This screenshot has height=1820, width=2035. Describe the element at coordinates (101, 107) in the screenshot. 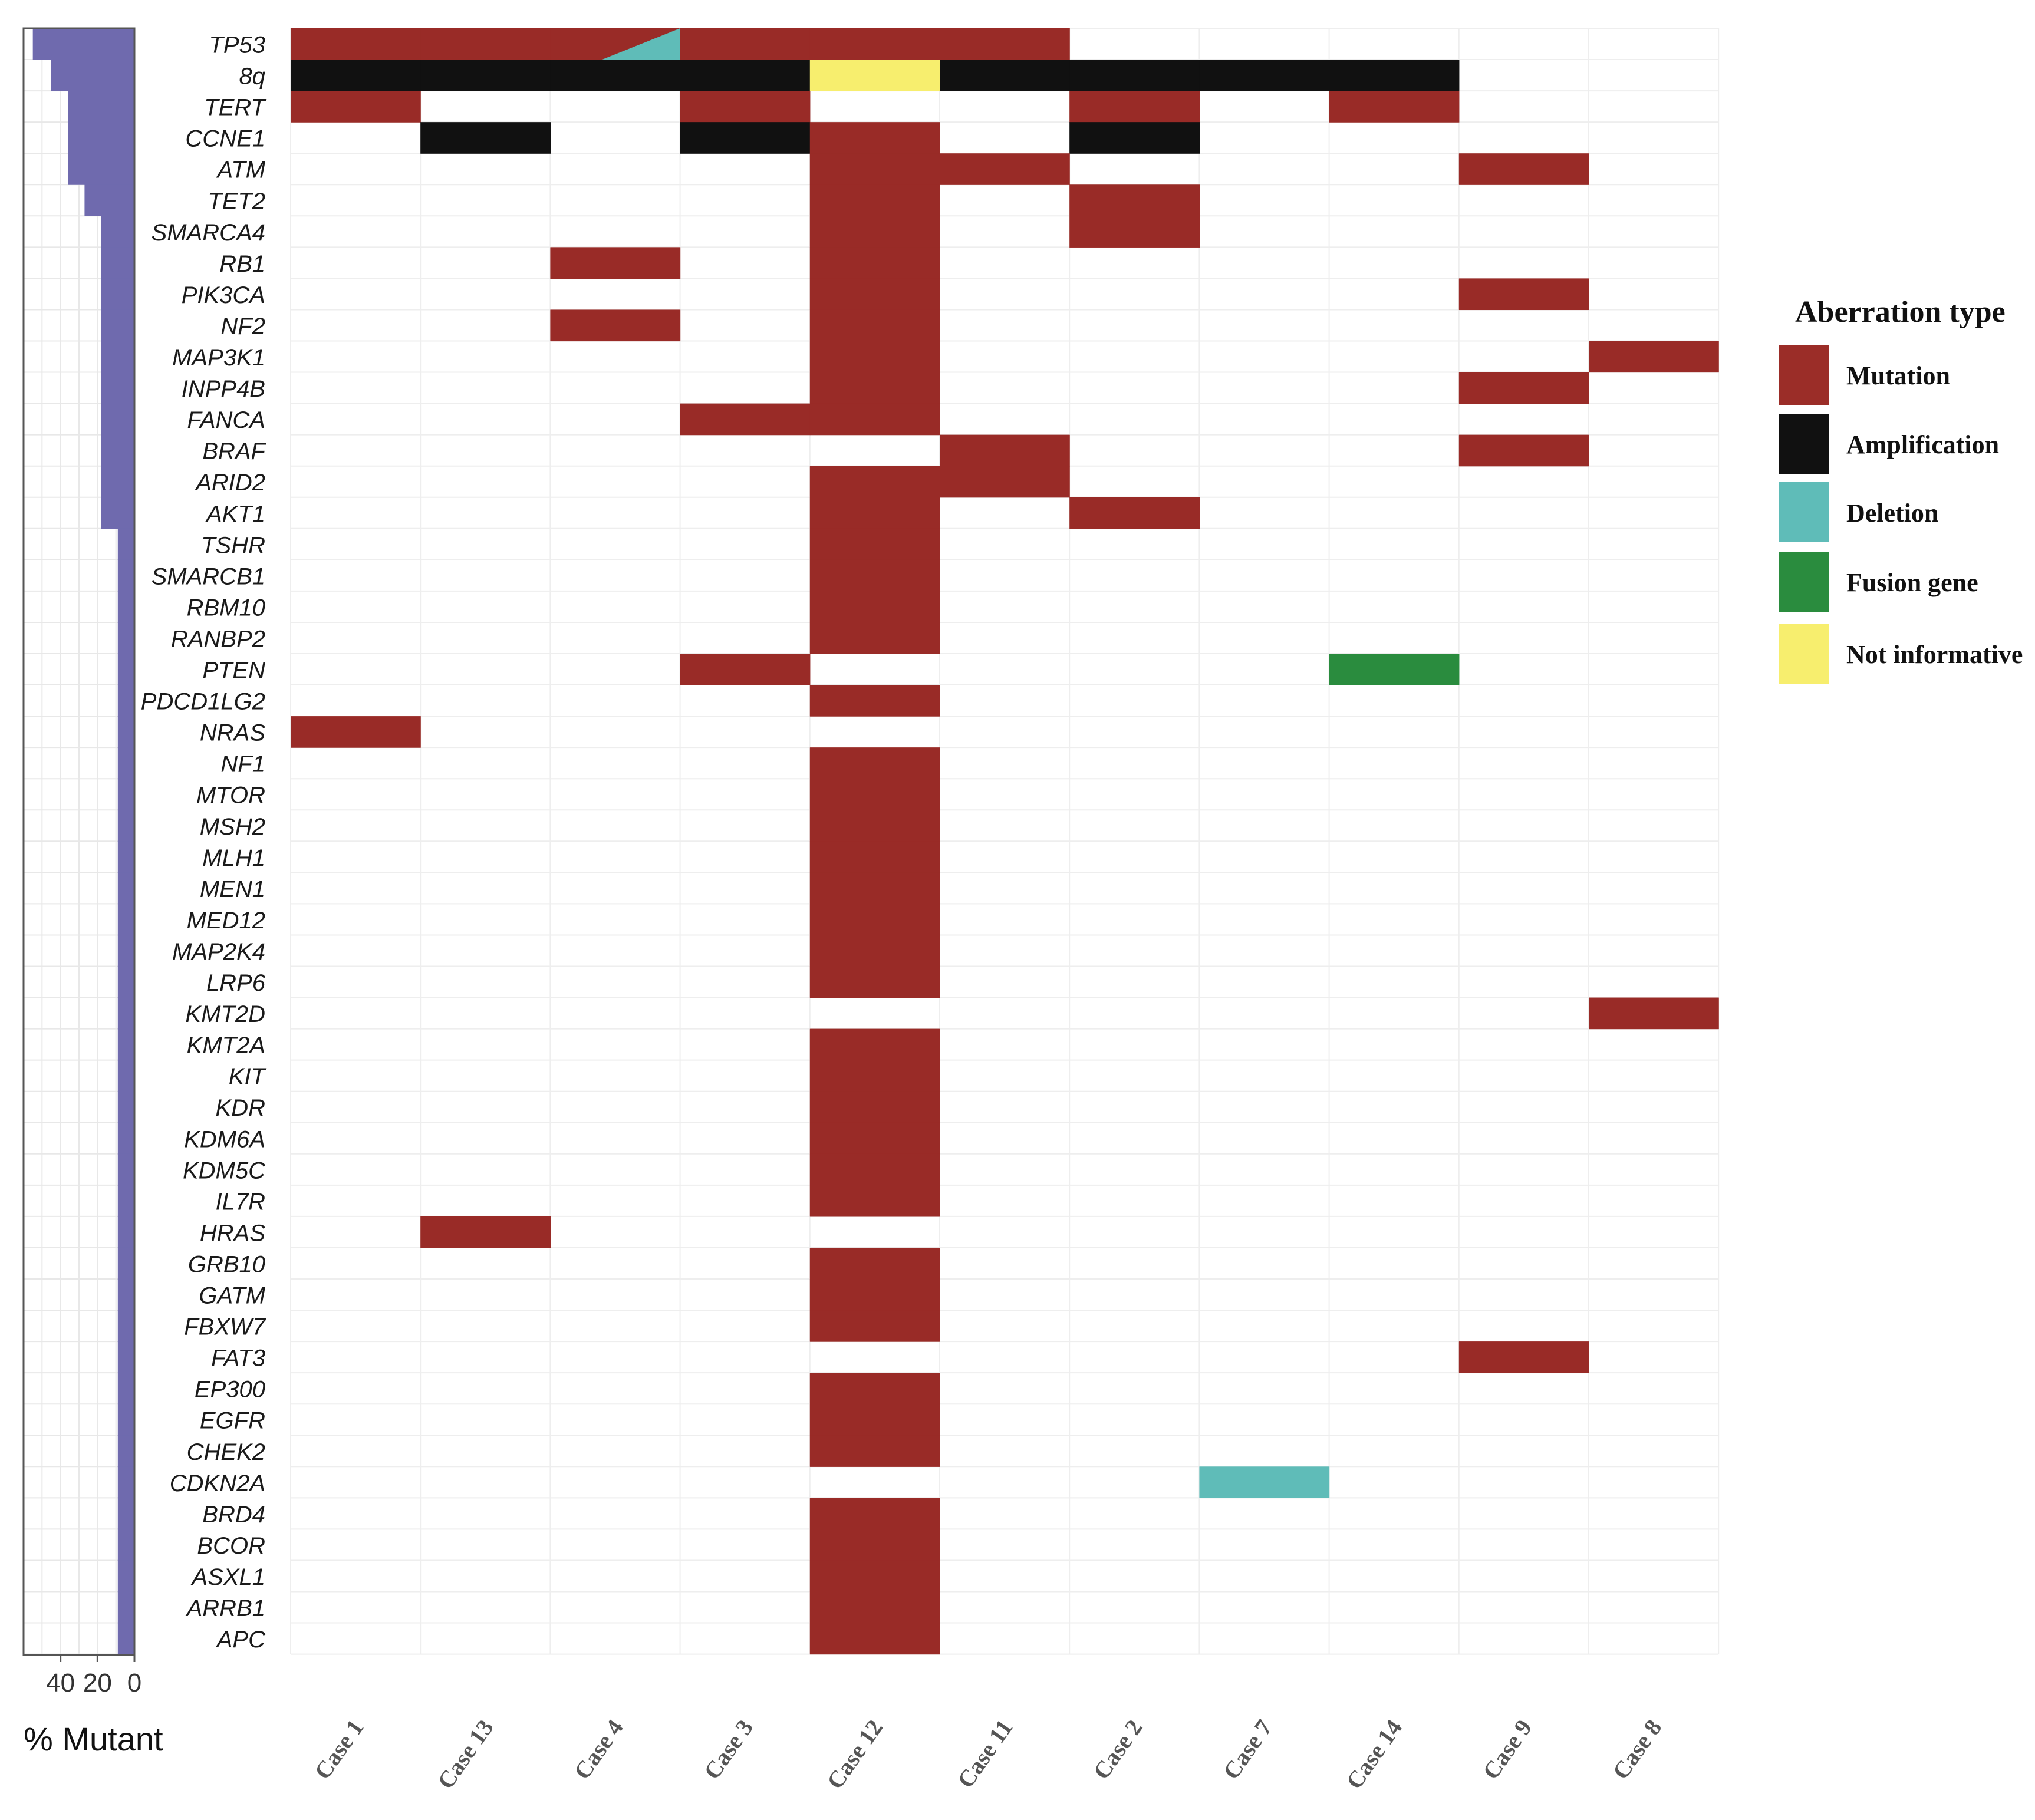

I see `percent-bar-tert` at that location.